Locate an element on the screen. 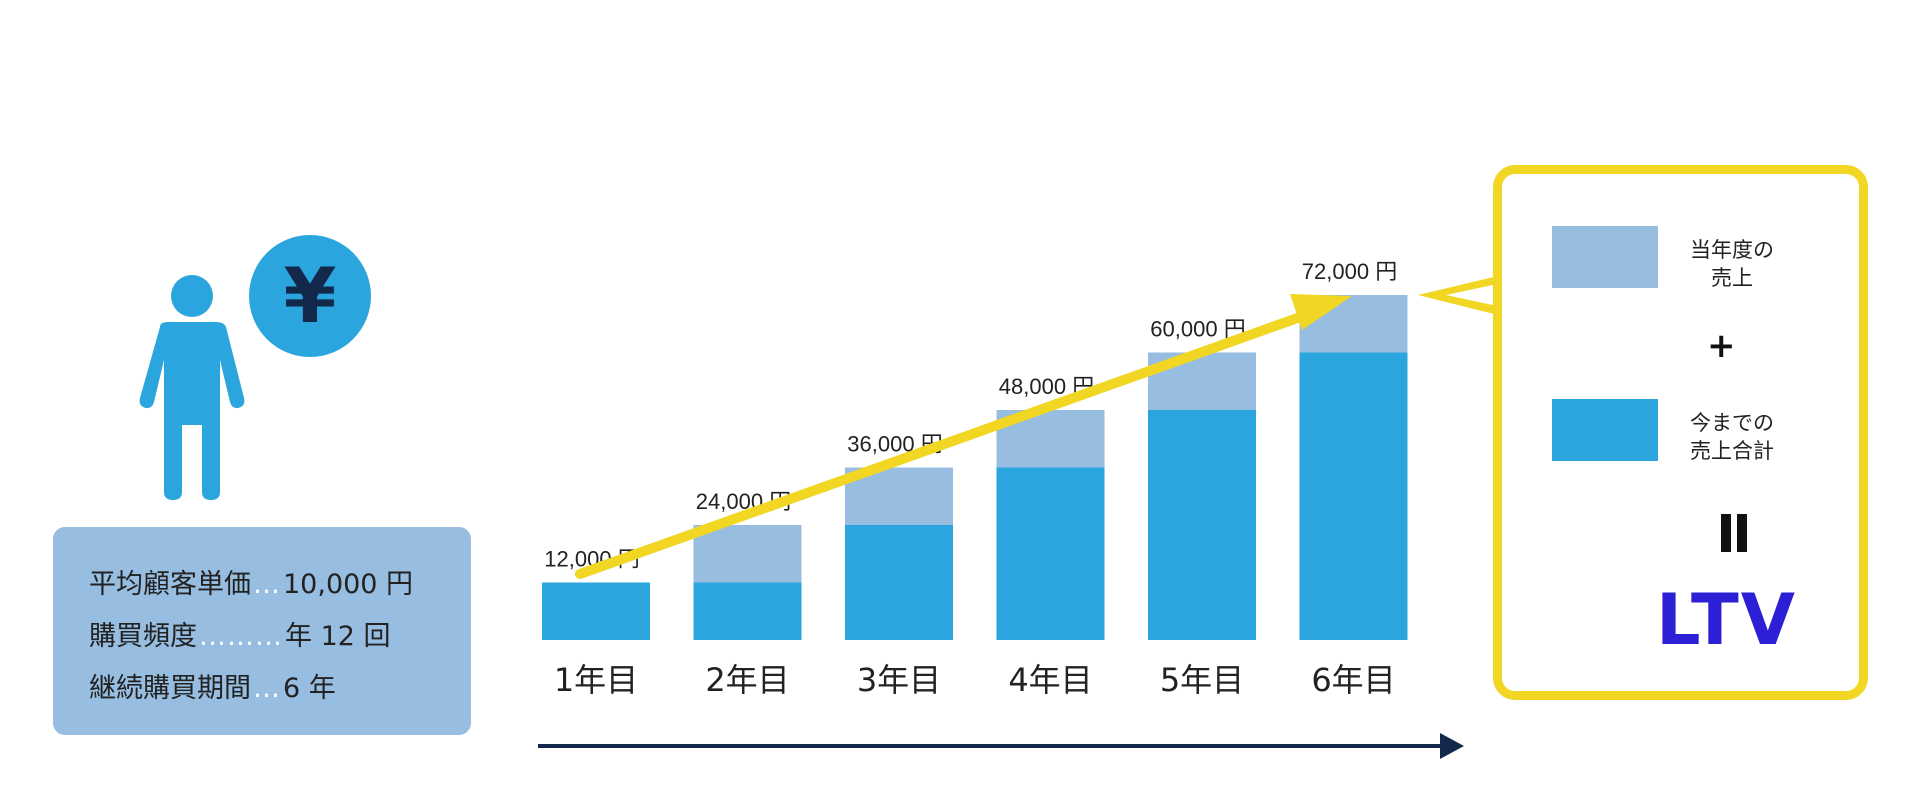  legend-label-line: 売上 is located at coordinates (1732, 278).